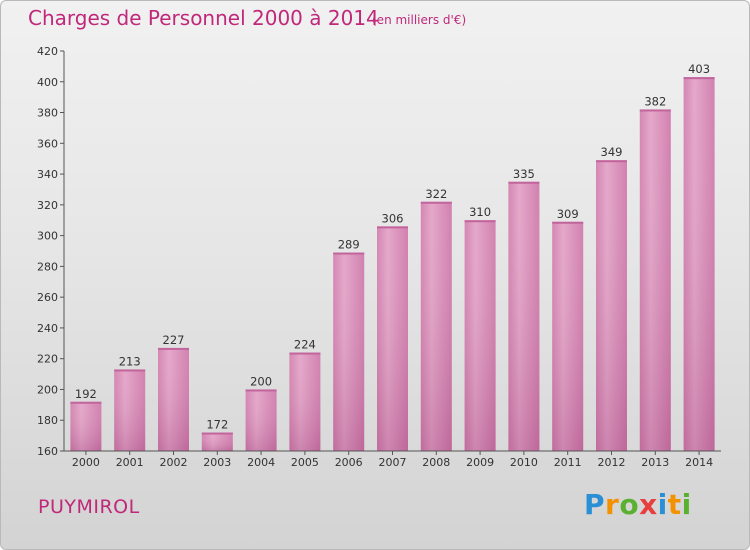 The width and height of the screenshot is (750, 550). I want to click on bar-2008: 322, so click(436, 319).